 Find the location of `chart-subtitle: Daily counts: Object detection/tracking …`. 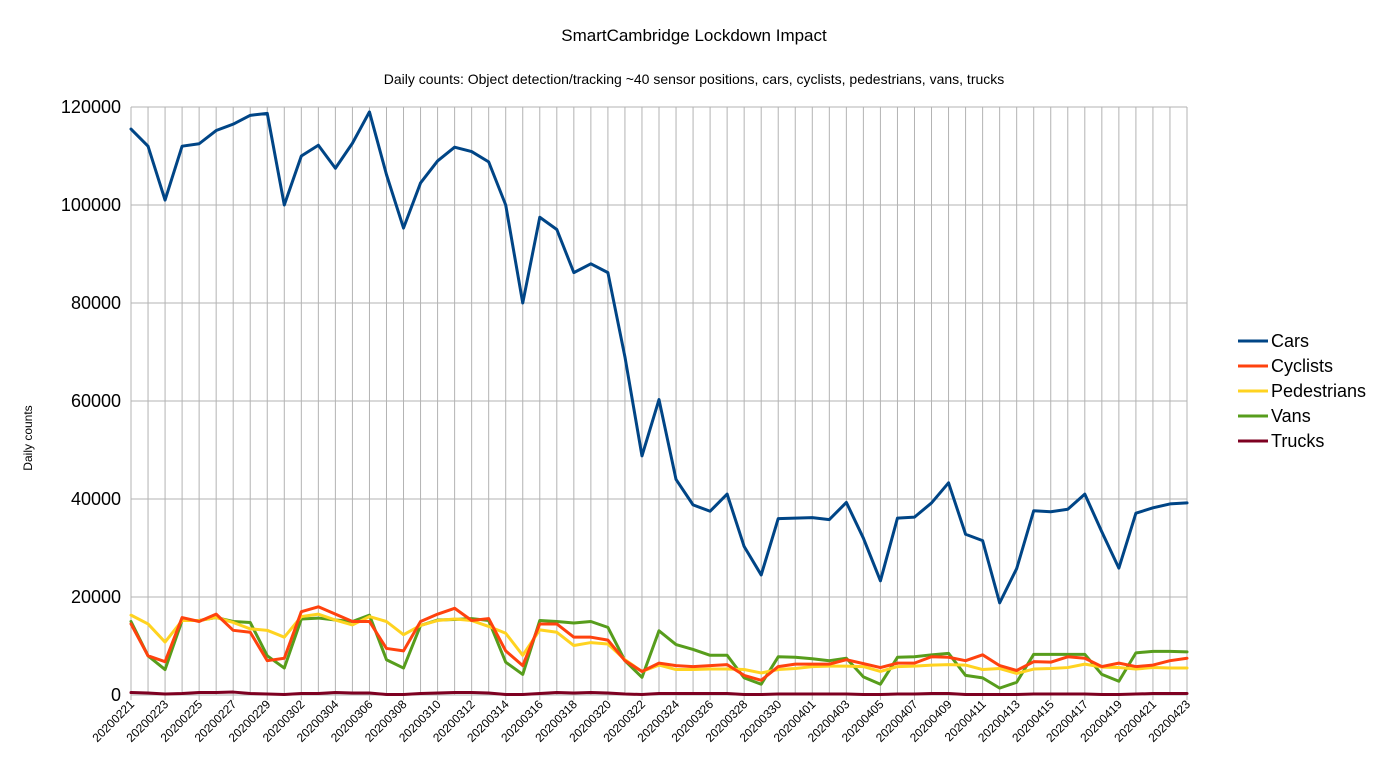

chart-subtitle: Daily counts: Object detection/tracking … is located at coordinates (694, 79).